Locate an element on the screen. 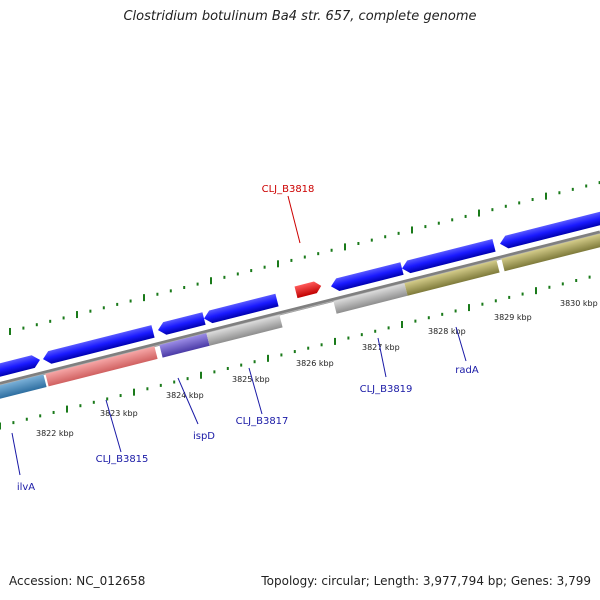 The width and height of the screenshot is (600, 600). steel-feature-group is located at coordinates (23, 389).